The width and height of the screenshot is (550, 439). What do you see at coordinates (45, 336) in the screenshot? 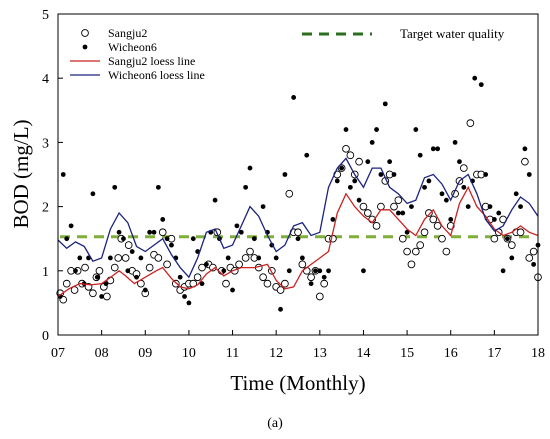
I see `y-tick-label-0: 0` at bounding box center [45, 336].